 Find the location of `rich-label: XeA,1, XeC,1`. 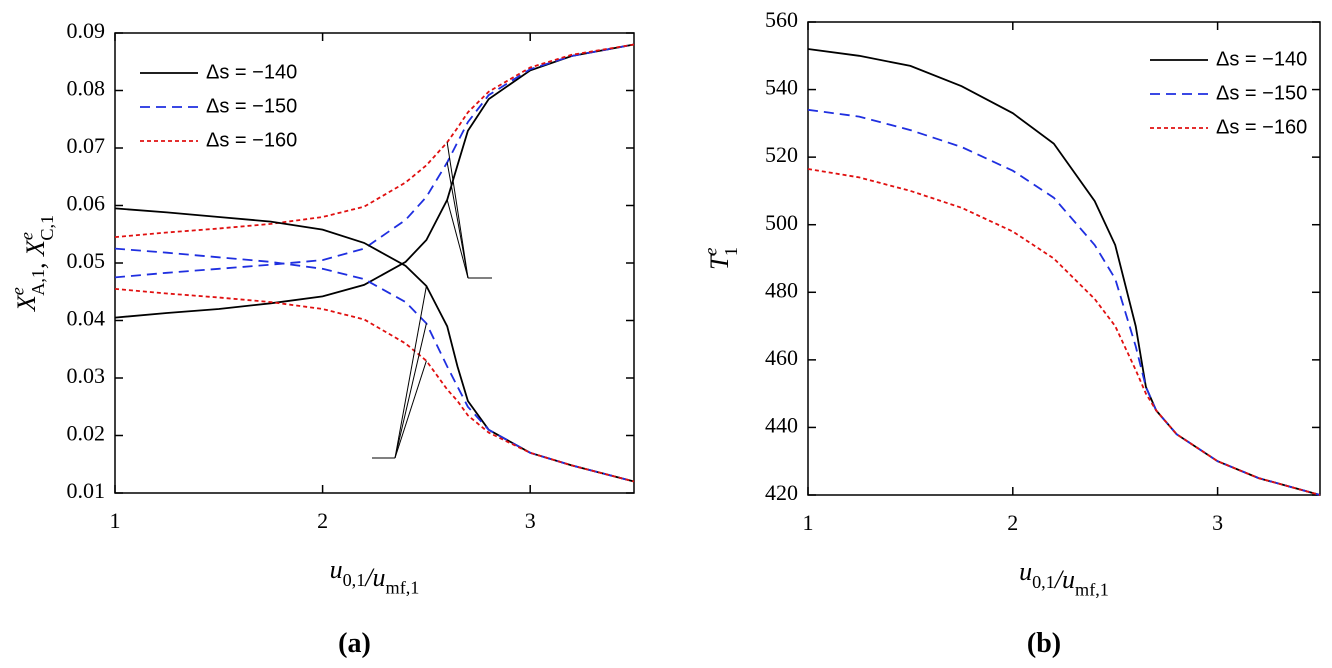

rich-label: XeA,1, XeC,1 is located at coordinates (32, 263).